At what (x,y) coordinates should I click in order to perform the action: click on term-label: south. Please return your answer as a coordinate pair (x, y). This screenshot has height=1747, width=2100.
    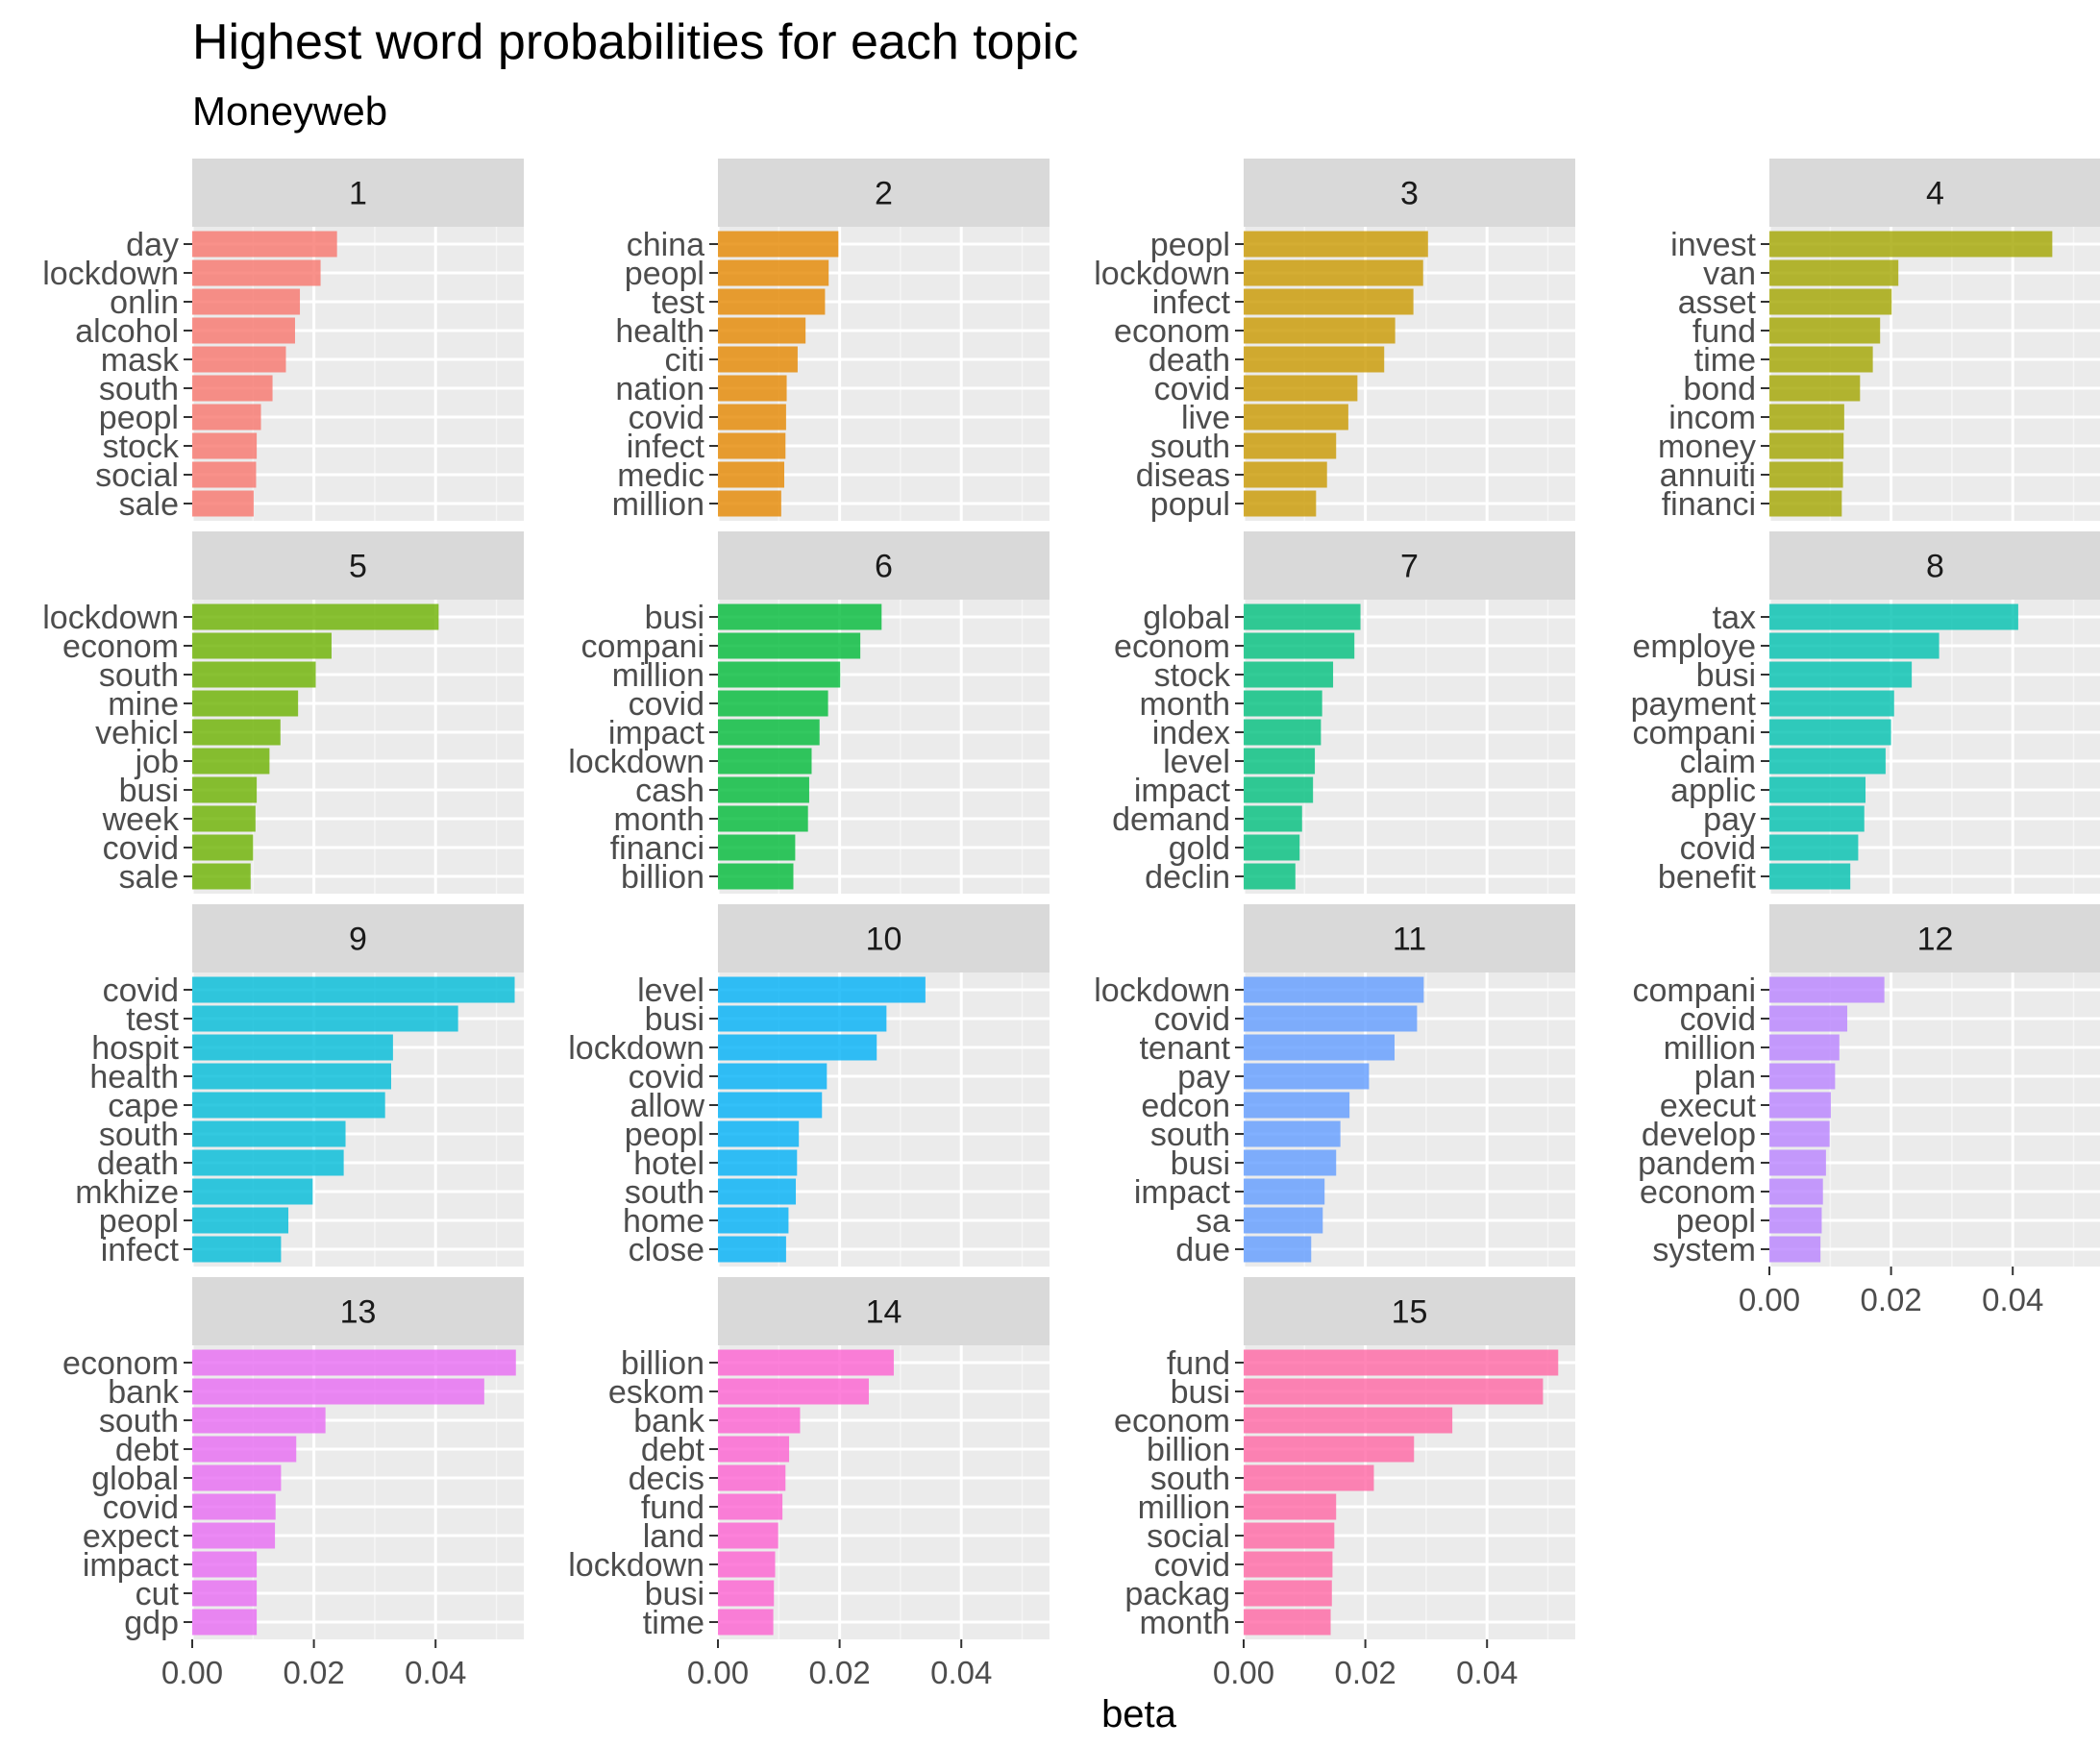
    Looking at the image, I should click on (139, 1421).